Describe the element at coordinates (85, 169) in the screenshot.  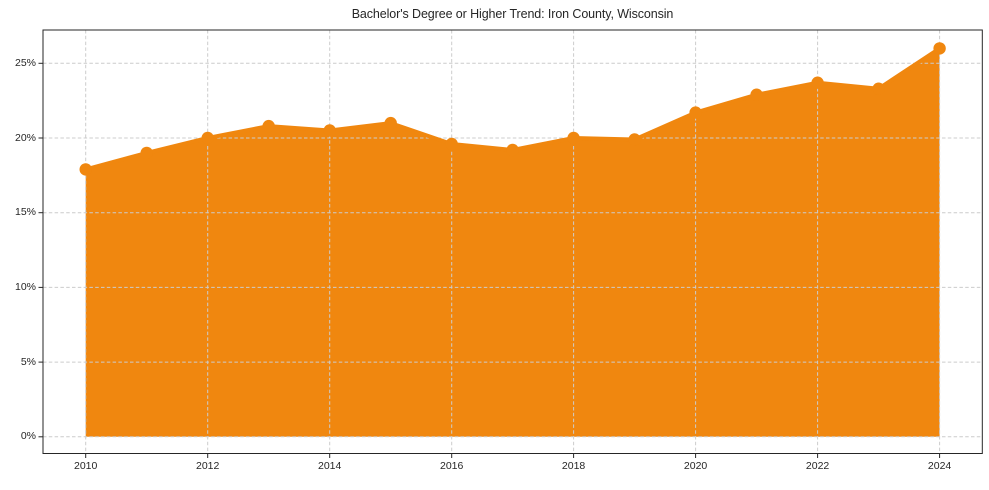
I see `data-point-2010` at that location.